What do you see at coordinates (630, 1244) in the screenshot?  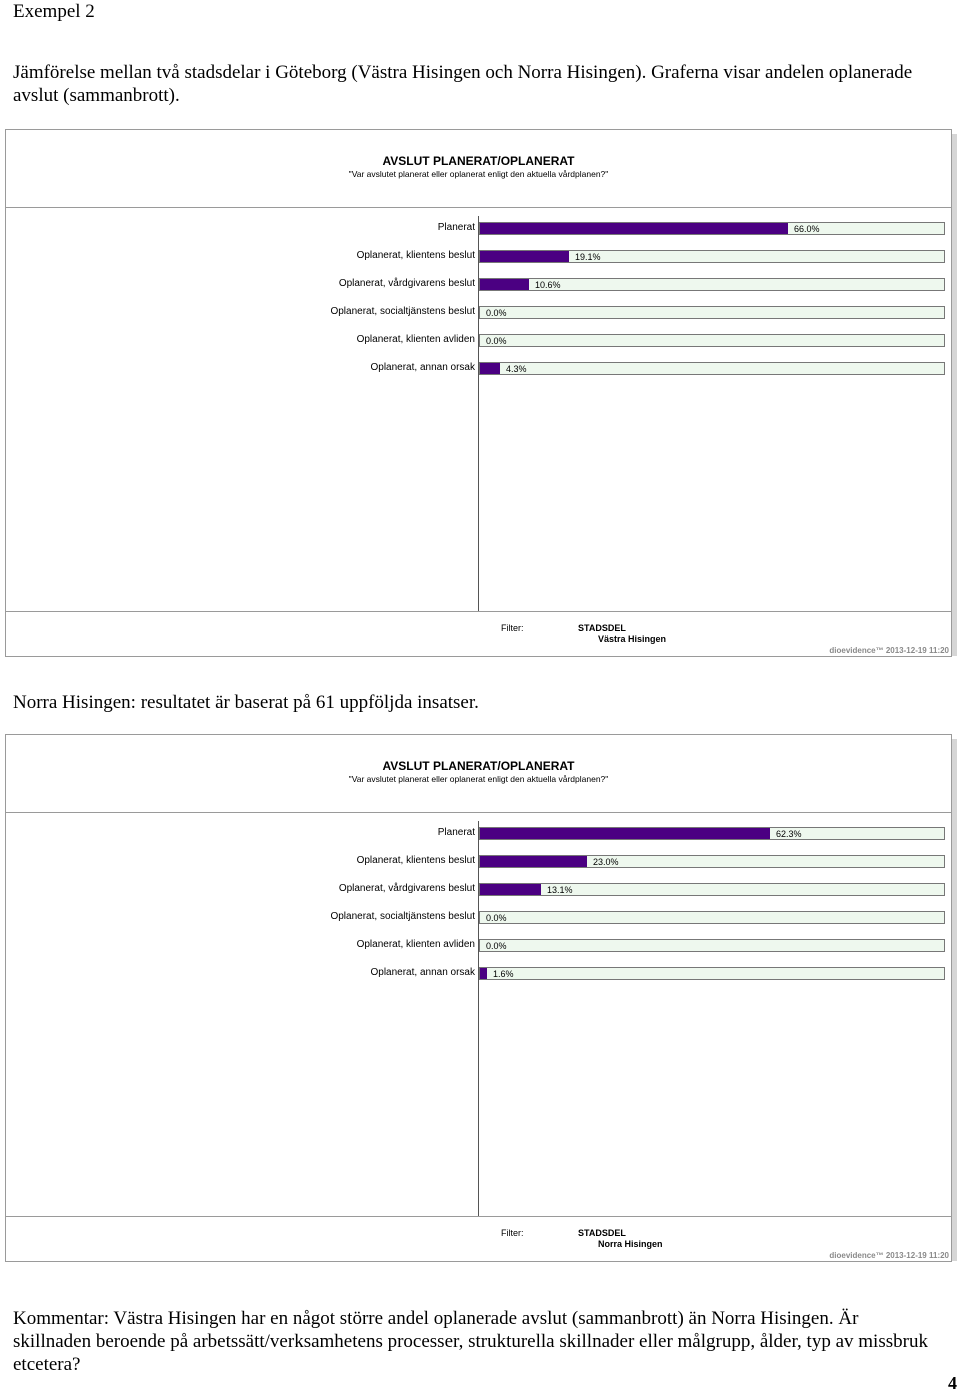 I see `filter-value: Norra Hisingen` at bounding box center [630, 1244].